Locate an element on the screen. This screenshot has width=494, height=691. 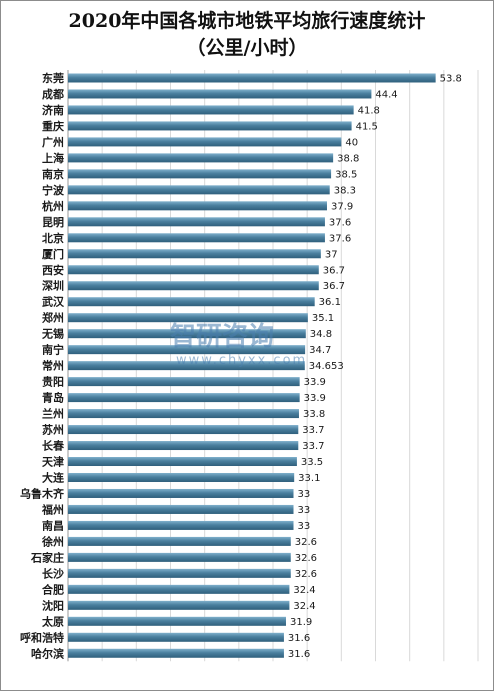
category-label: 西安 is located at coordinates (53, 270).